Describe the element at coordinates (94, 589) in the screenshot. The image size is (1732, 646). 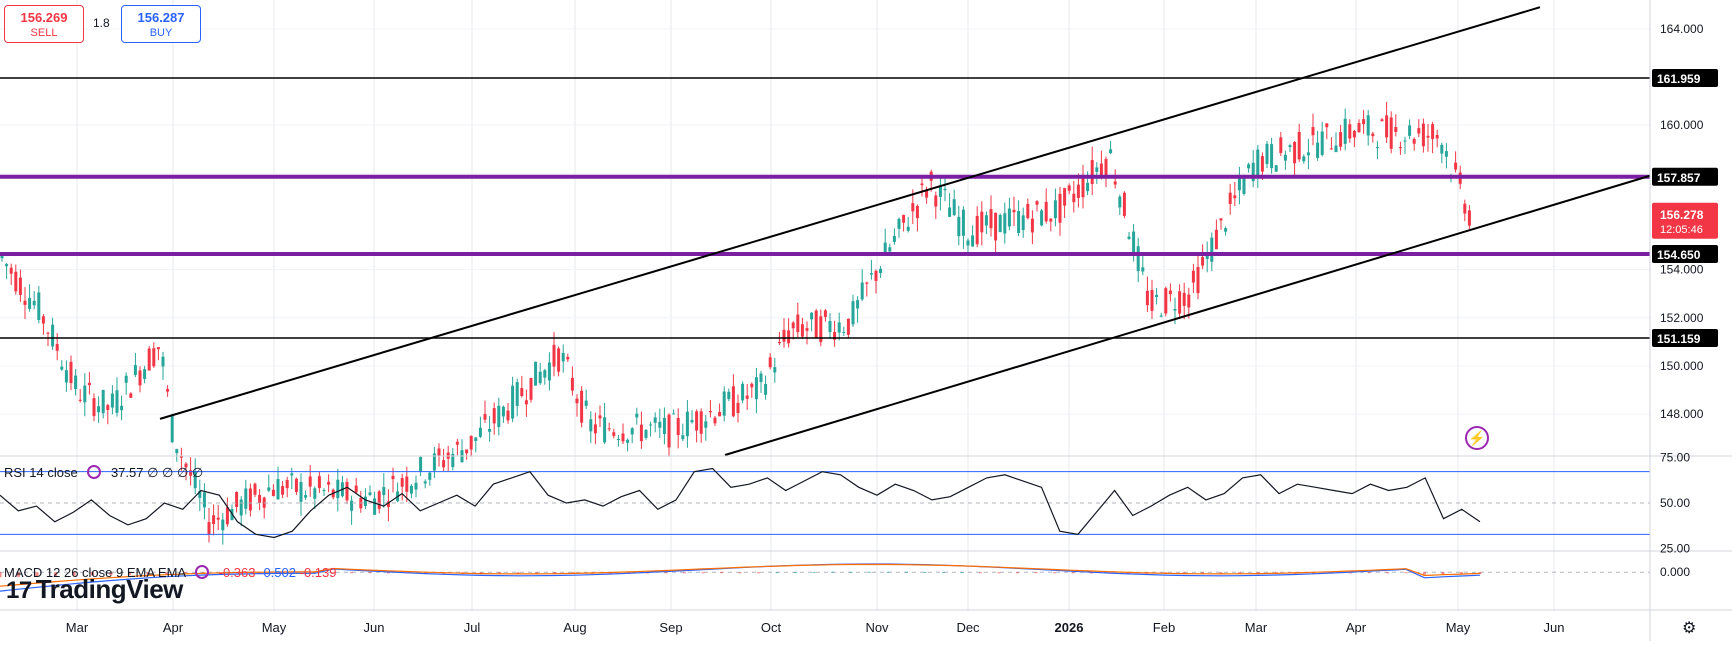
I see `tradingview-logo: 17 TradingView` at that location.